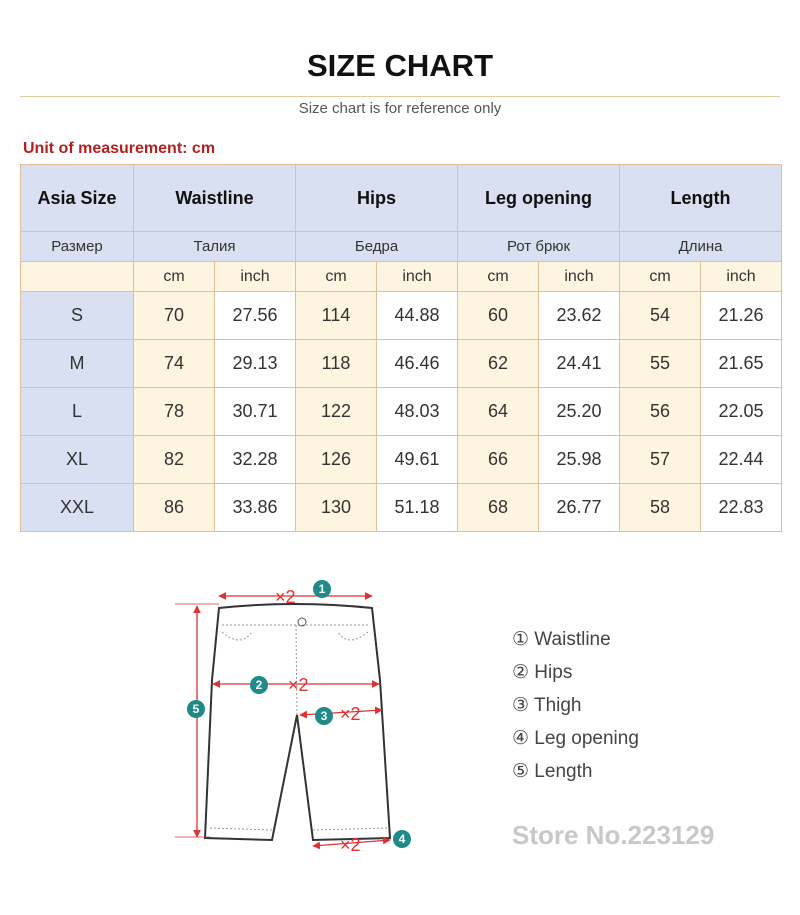 Image resolution: width=800 pixels, height=915 pixels. Describe the element at coordinates (741, 507) in the screenshot. I see `value-cell: 22.83` at that location.